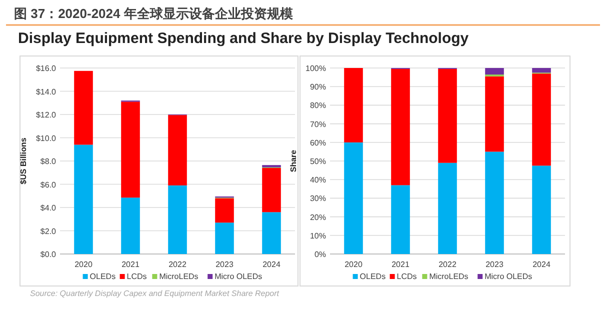 This screenshot has height=320, width=606. What do you see at coordinates (318, 124) in the screenshot?
I see `y-tick-label: 70%` at bounding box center [318, 124].